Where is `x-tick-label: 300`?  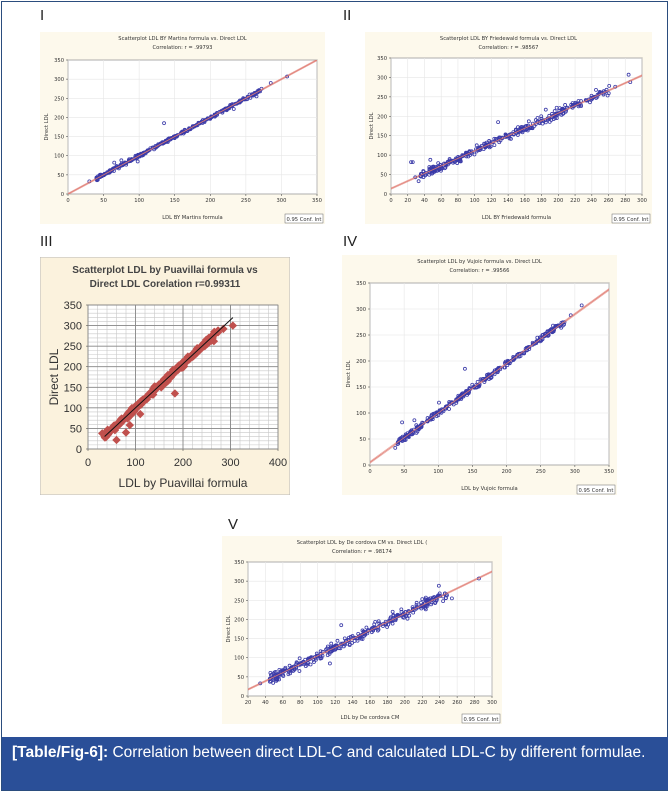 x-tick-label: 300 is located at coordinates (281, 201).